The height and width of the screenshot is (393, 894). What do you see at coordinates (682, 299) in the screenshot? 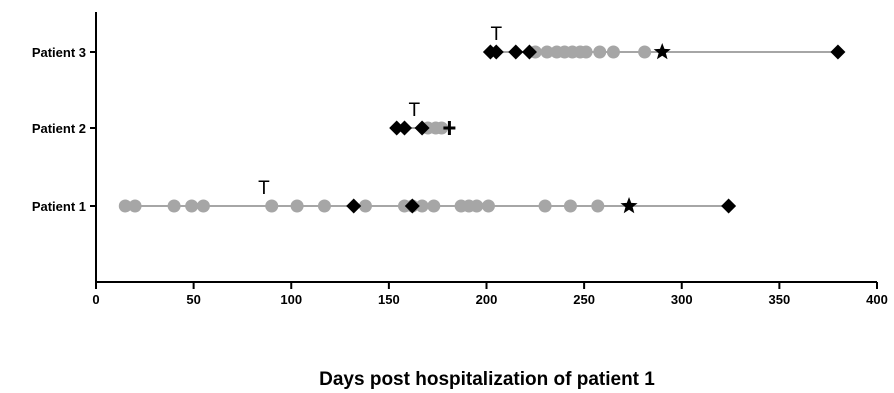
I see `x-tick-label: 300` at bounding box center [682, 299].